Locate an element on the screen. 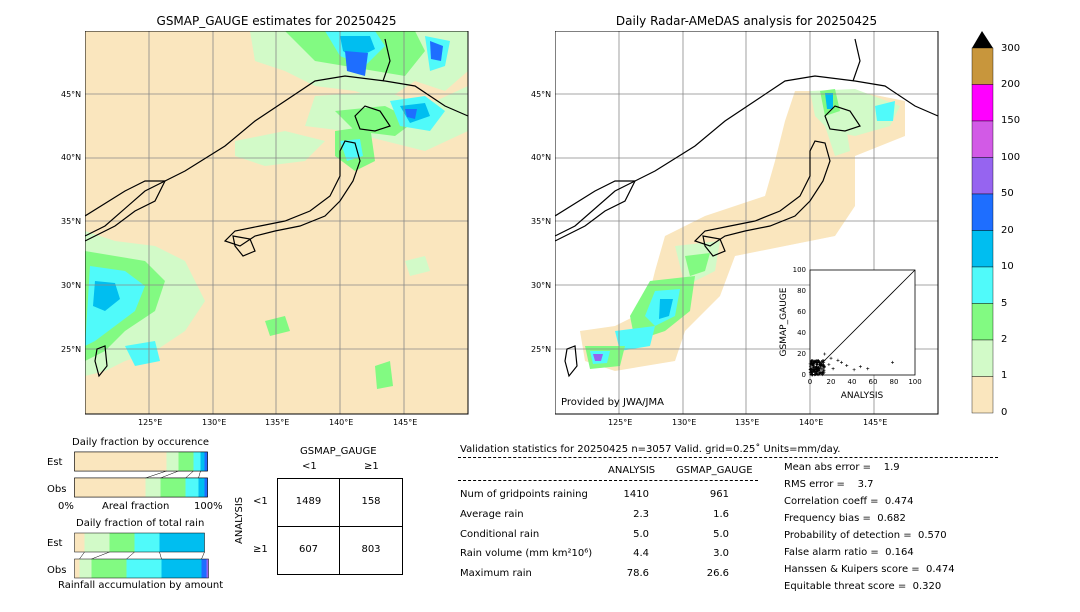 This screenshot has height=612, width=1080. left-lat-35: 35°N is located at coordinates (71, 221).